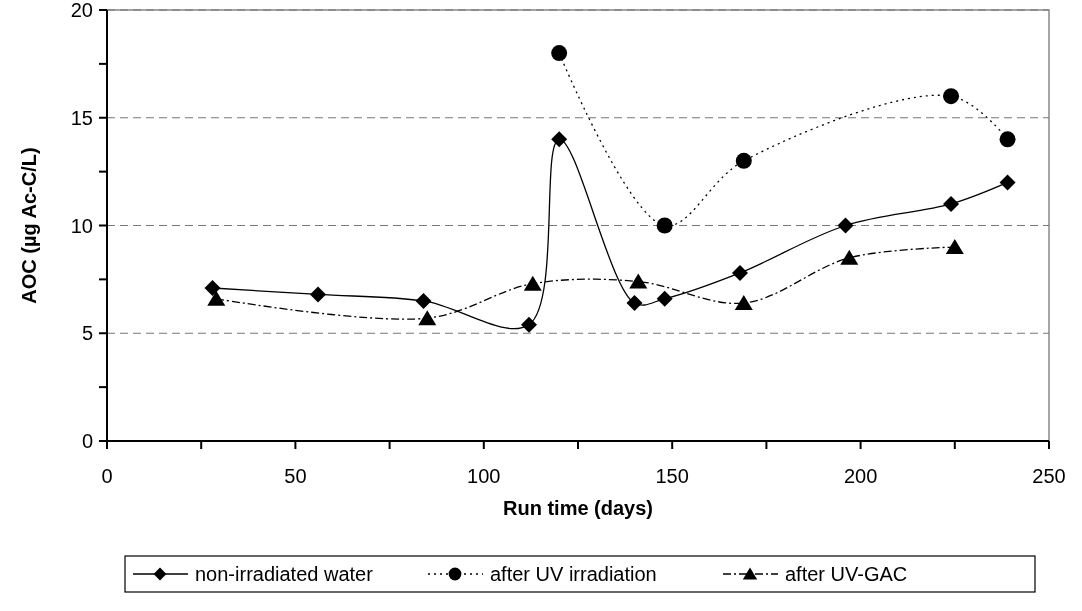 This screenshot has width=1082, height=611. Describe the element at coordinates (1049, 476) in the screenshot. I see `x-tick-label: 250` at that location.